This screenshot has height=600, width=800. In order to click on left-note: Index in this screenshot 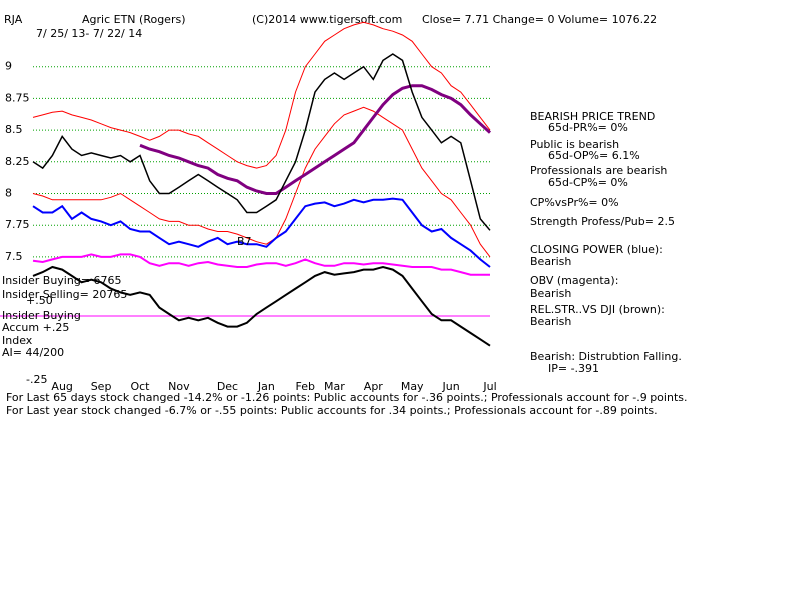, I will do `click(17, 340)`.